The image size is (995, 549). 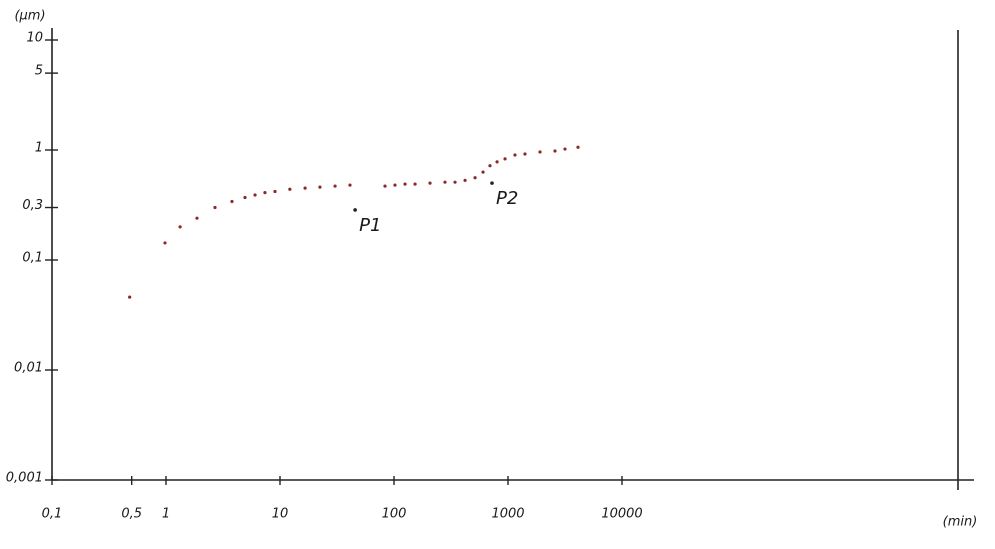 I want to click on y-tick-label: 0,3, so click(x=32, y=205).